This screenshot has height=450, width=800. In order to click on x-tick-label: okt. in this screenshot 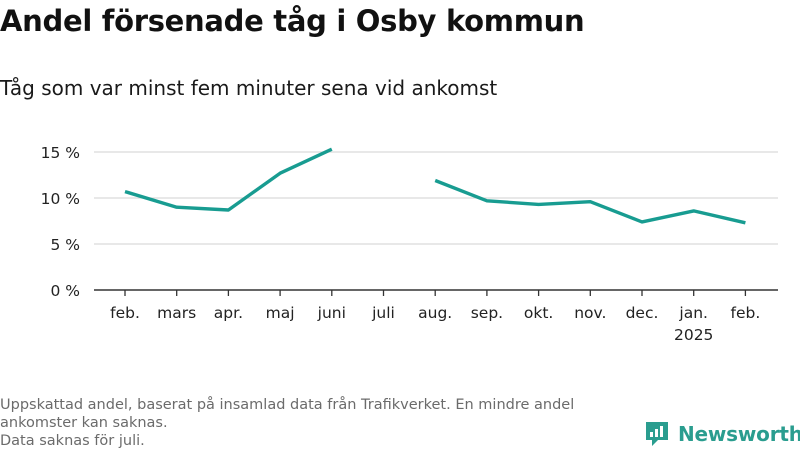, I will do `click(538, 313)`.